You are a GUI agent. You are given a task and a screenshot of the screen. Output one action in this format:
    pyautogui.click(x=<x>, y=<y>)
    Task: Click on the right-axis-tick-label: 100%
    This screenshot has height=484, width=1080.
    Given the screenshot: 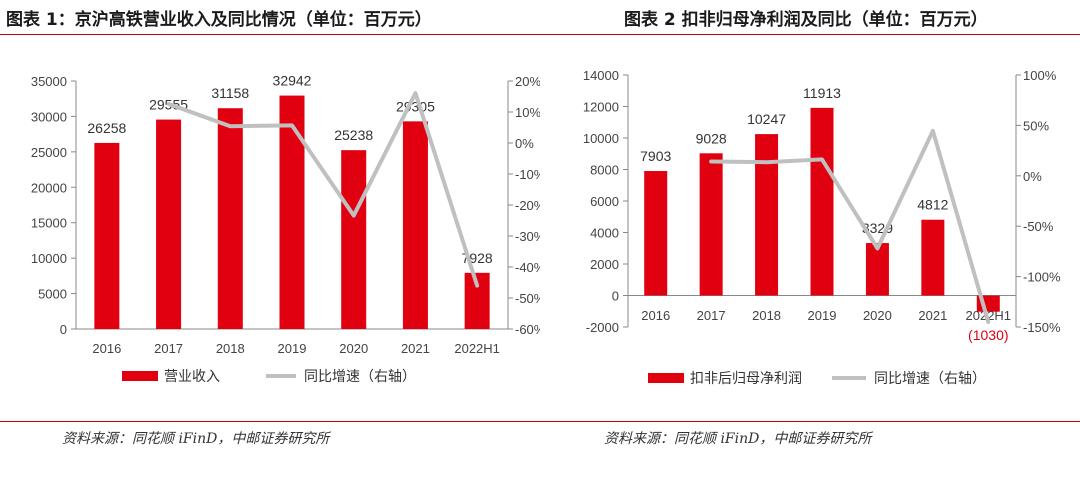 What is the action you would take?
    pyautogui.click(x=1040, y=75)
    